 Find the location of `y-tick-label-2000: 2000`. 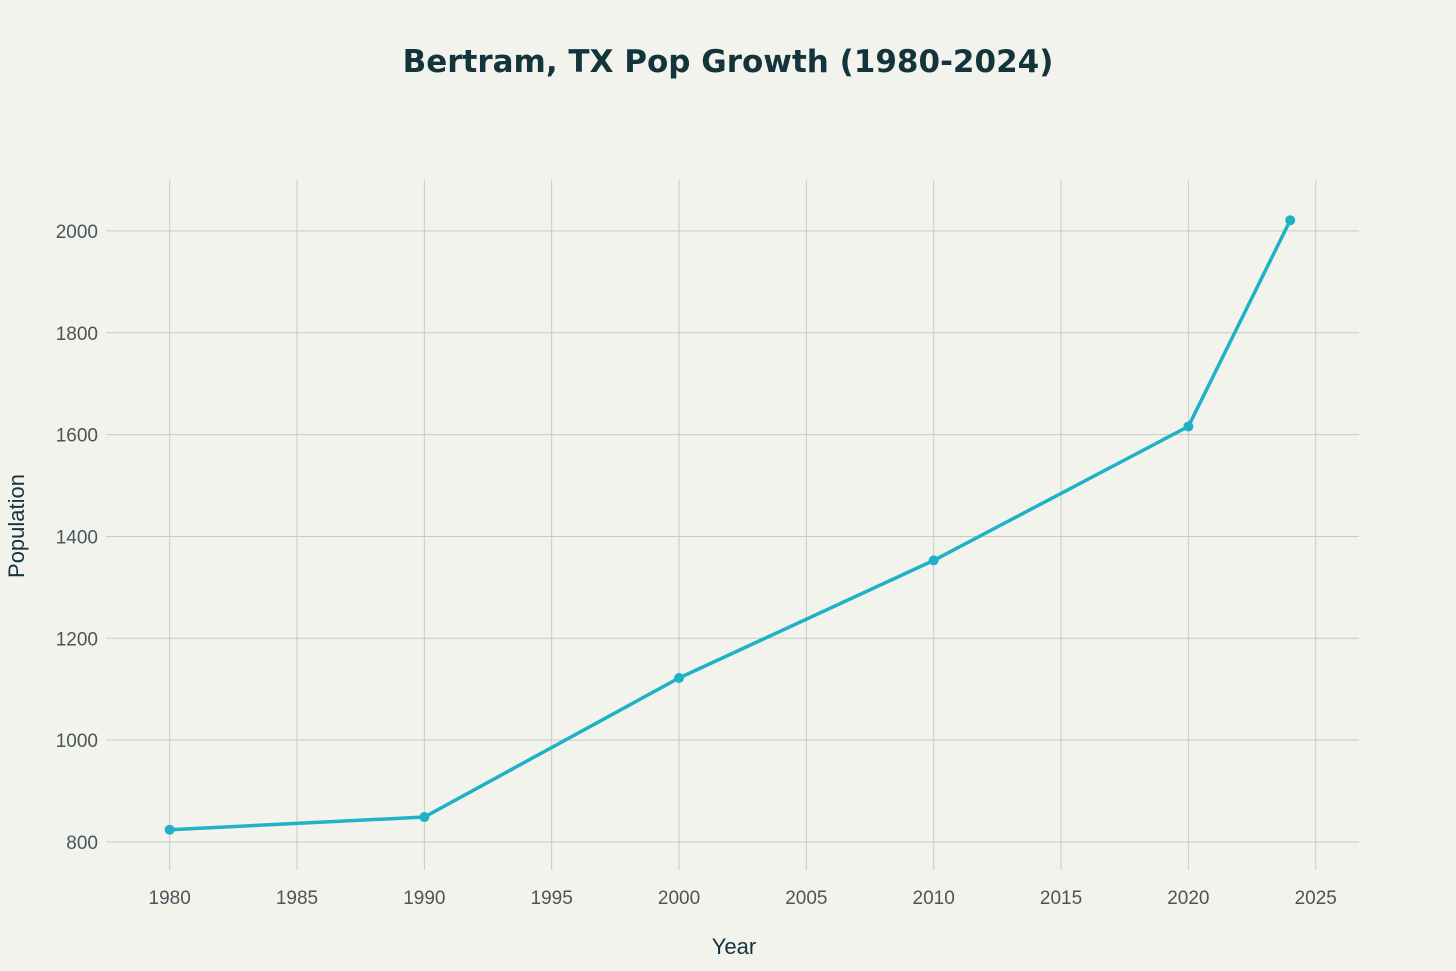

y-tick-label-2000: 2000 is located at coordinates (77, 232).